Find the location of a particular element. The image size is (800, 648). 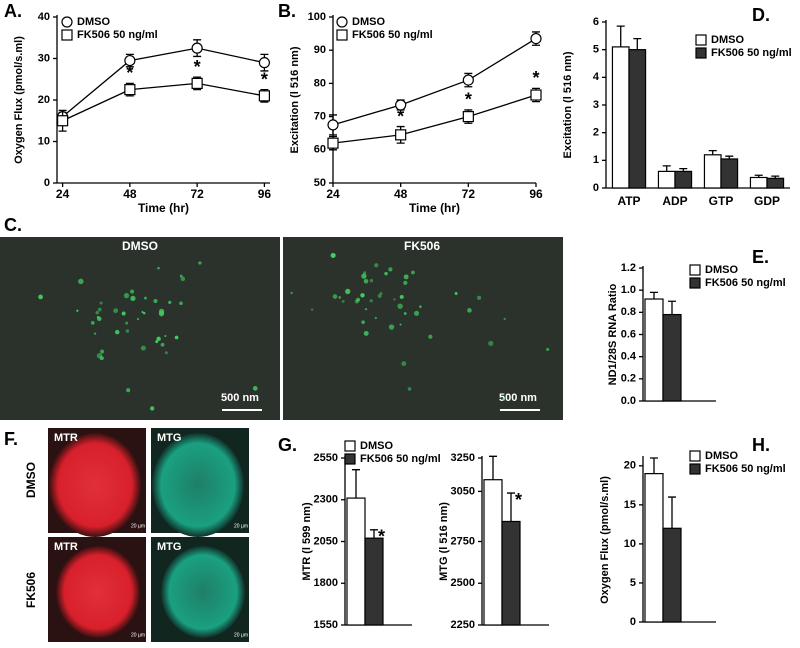

x-tick-label: ATP is located at coordinates (628, 201).